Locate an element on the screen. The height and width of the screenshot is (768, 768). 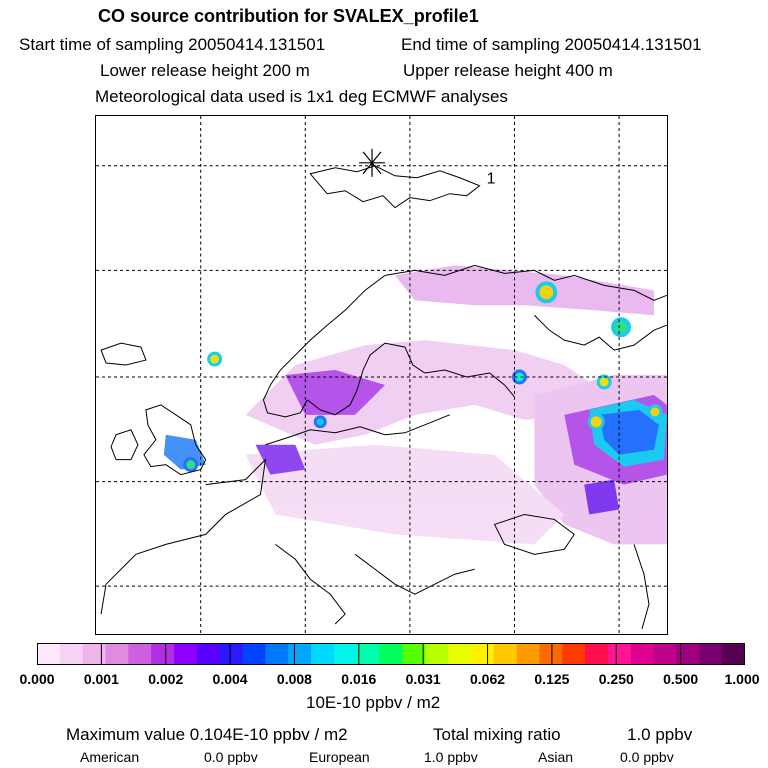
plume-core-blue is located at coordinates (629, 432).